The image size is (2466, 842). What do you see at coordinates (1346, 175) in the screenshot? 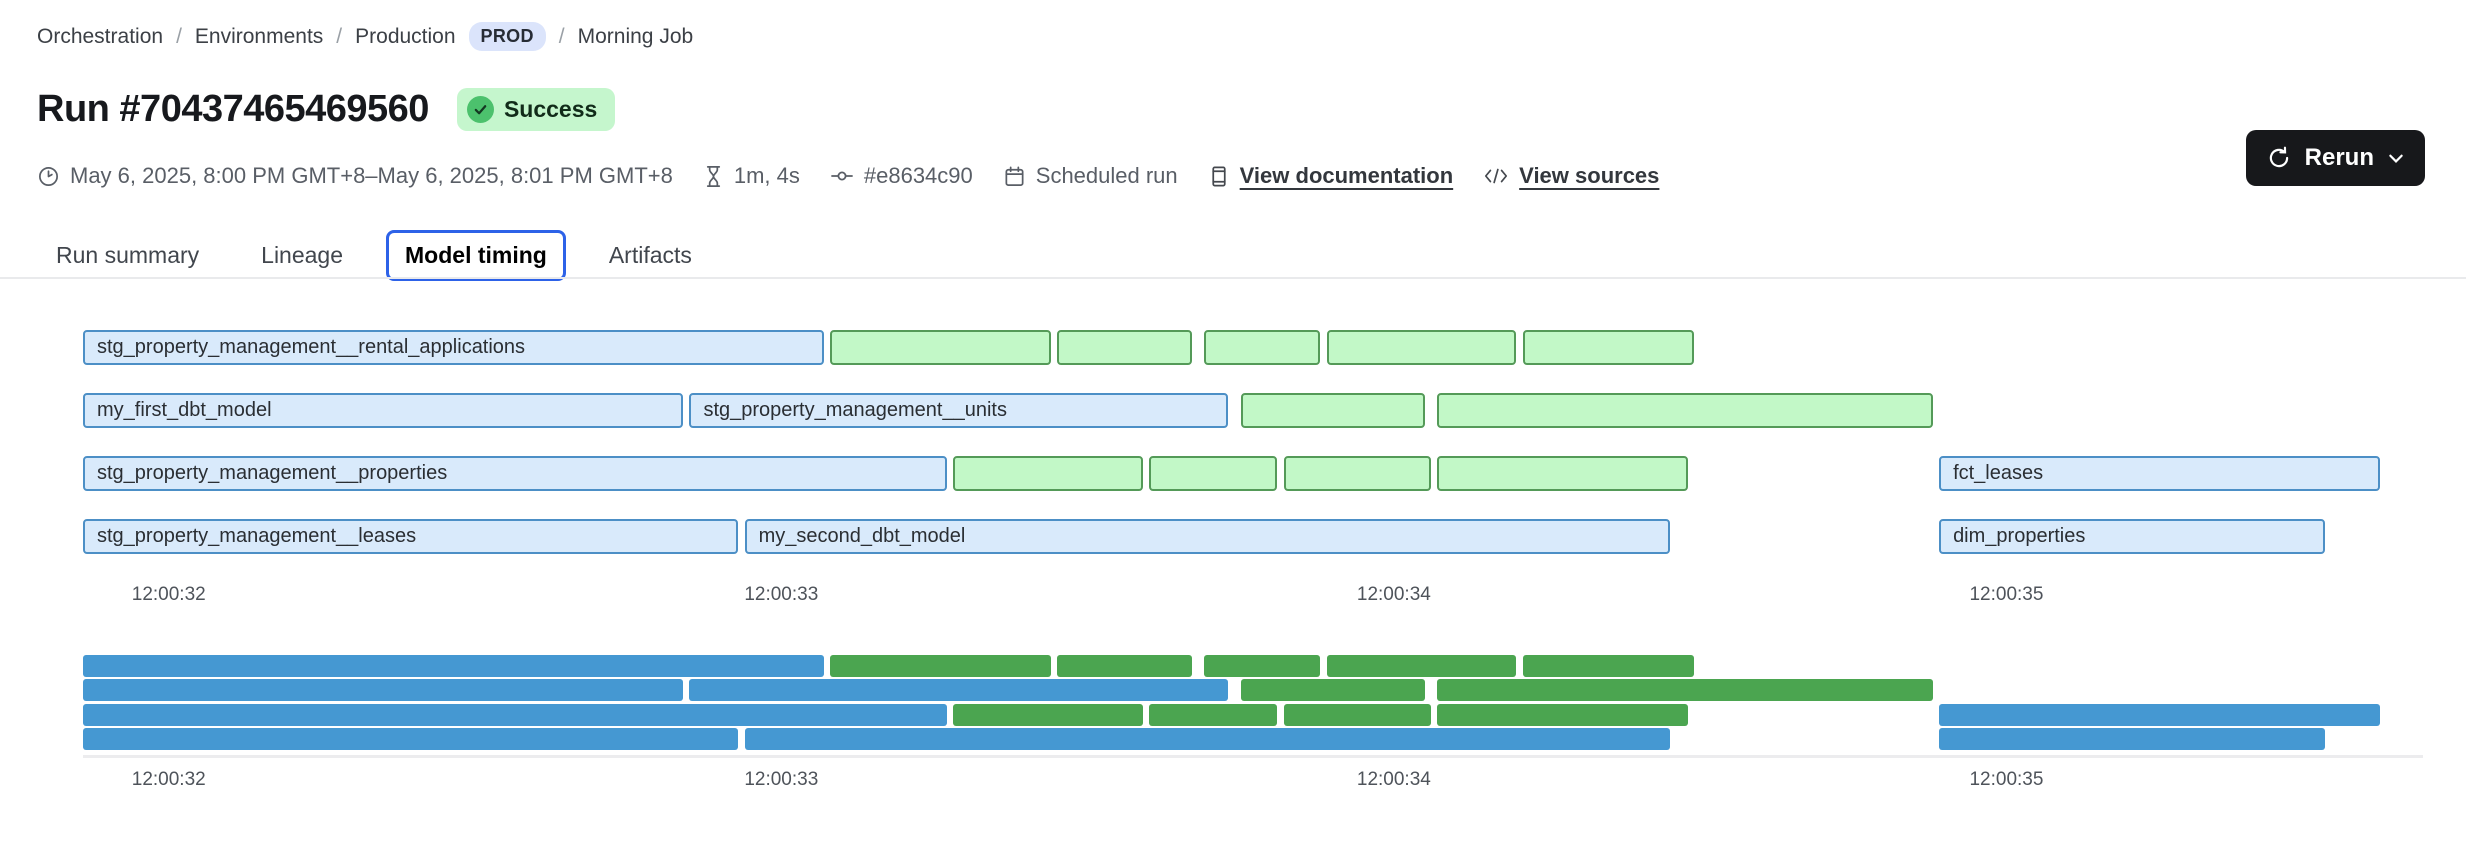
I see `view-documentation-link: View documentation` at bounding box center [1346, 175].